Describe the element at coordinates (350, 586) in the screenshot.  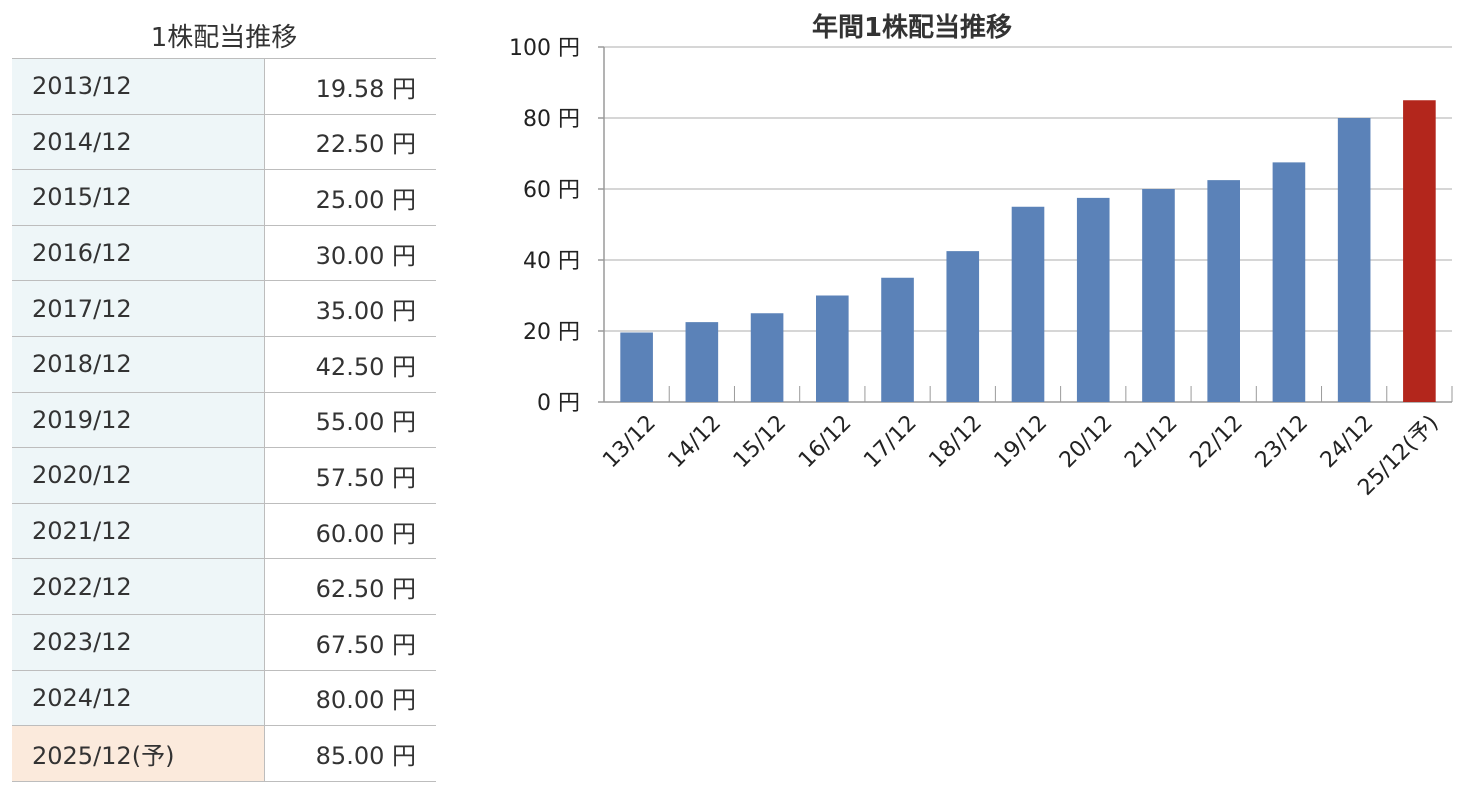
I see `amount-cell: 62.50 円` at that location.